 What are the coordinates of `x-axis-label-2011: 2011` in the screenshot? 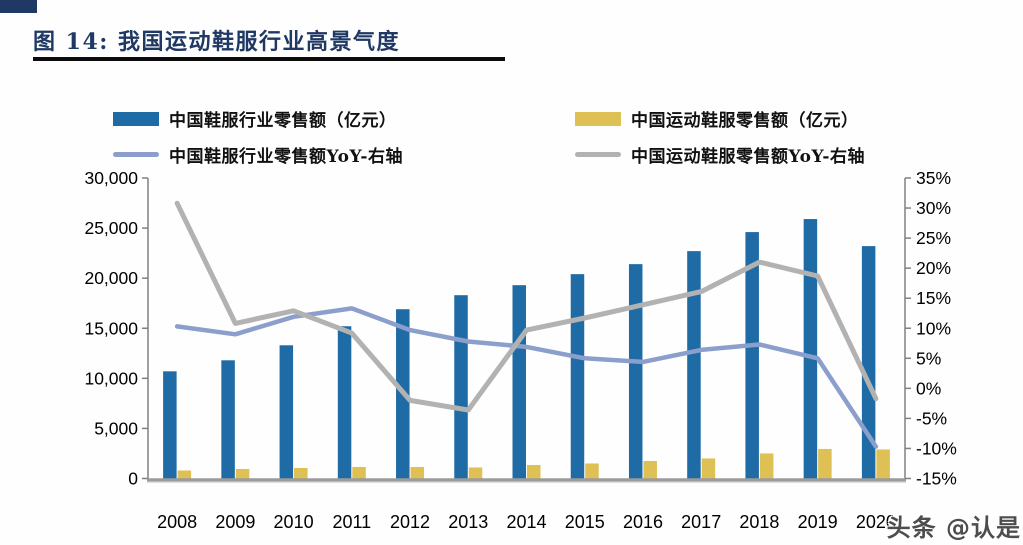 It's located at (351, 522).